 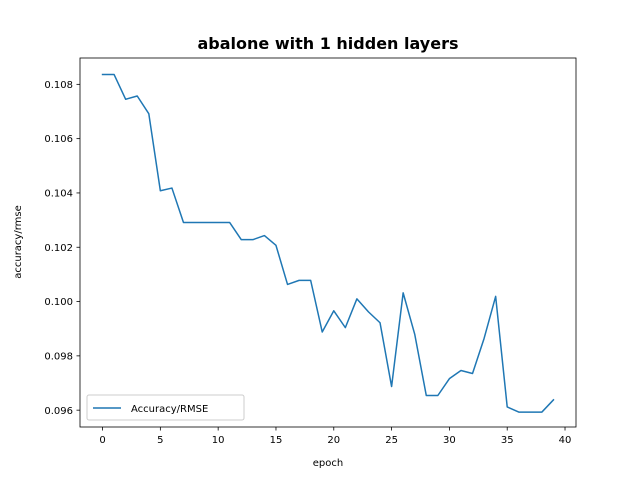 What do you see at coordinates (328, 463) in the screenshot?
I see `x-axis-label: epoch` at bounding box center [328, 463].